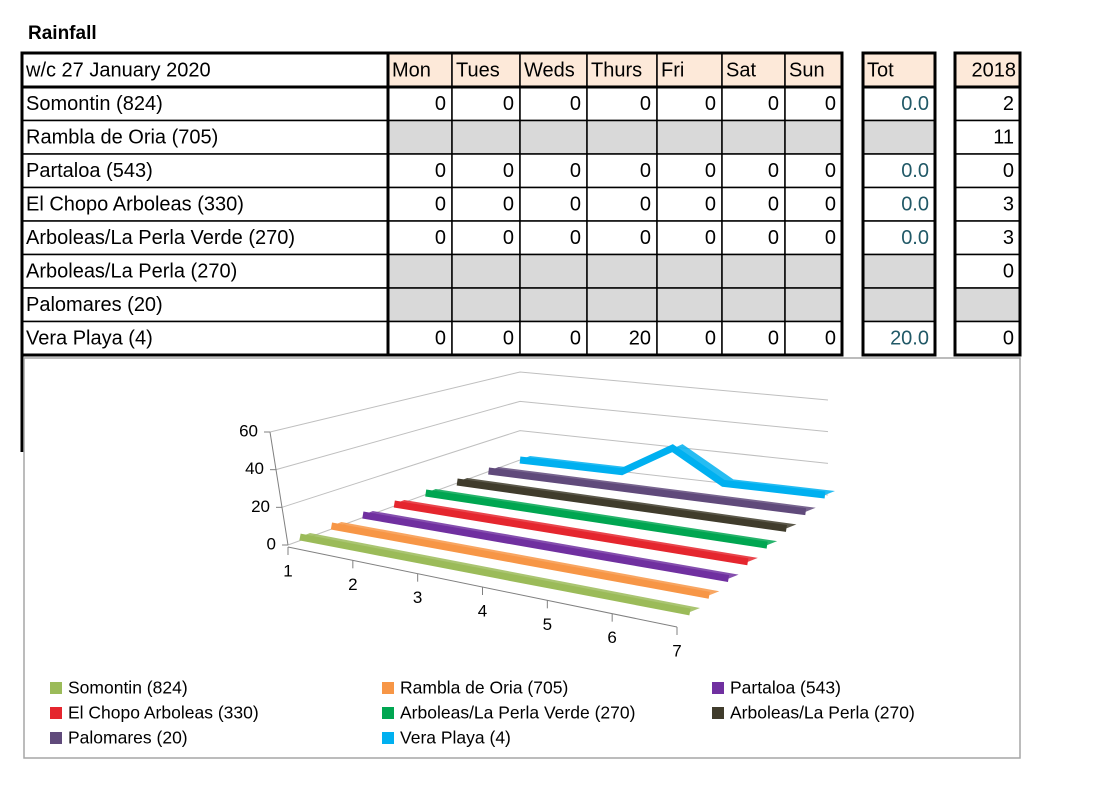 The width and height of the screenshot is (1094, 805). I want to click on row-label: Arboleas/La Perla (270), so click(131, 272).